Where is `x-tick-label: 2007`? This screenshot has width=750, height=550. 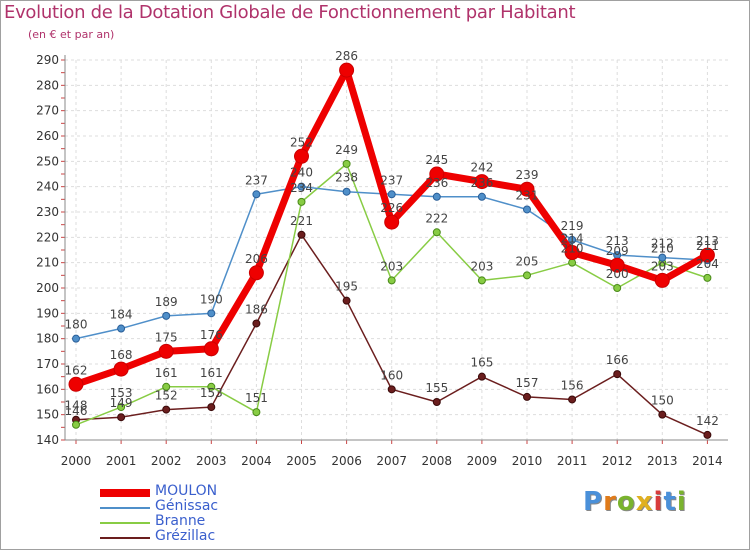 x-tick-label: 2007 is located at coordinates (391, 461).